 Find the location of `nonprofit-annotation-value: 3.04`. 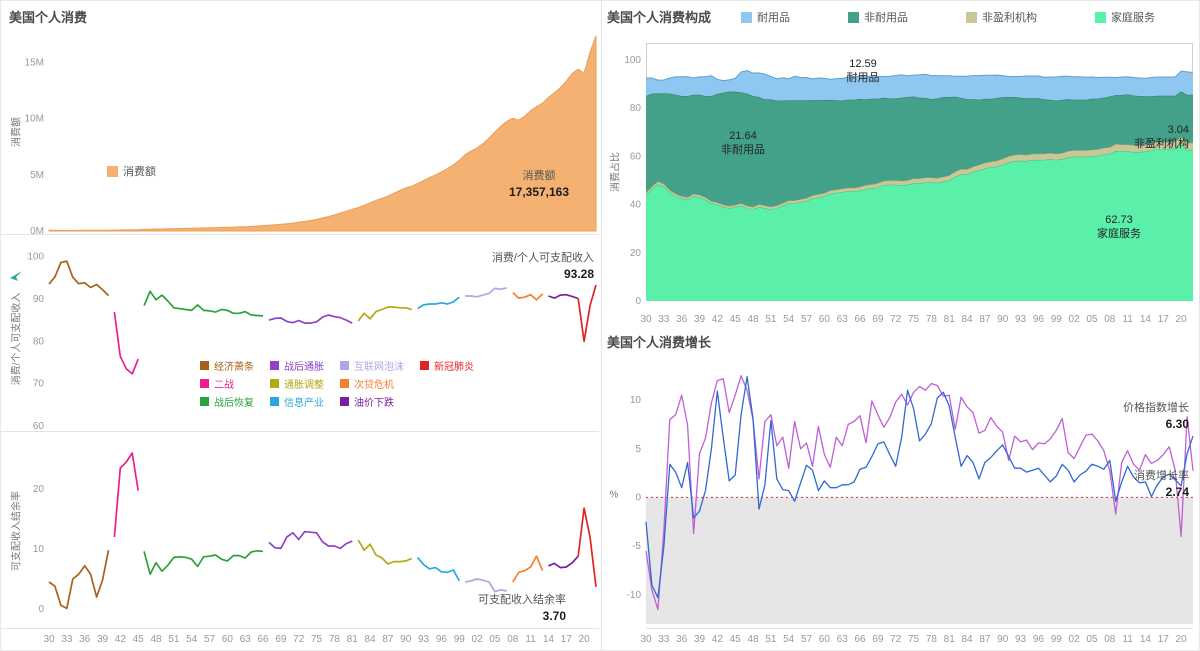

nonprofit-annotation-value: 3.04 is located at coordinates (1178, 130).